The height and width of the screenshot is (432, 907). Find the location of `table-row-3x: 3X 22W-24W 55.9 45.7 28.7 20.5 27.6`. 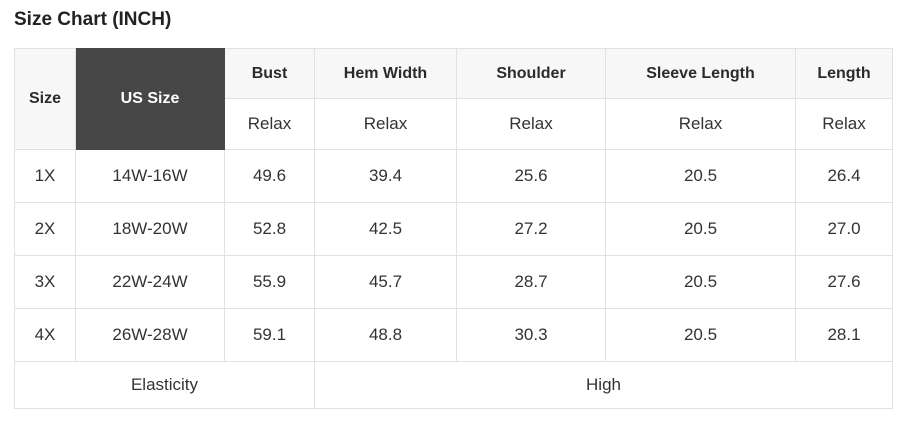

table-row-3x: 3X 22W-24W 55.9 45.7 28.7 20.5 27.6 is located at coordinates (453, 282).